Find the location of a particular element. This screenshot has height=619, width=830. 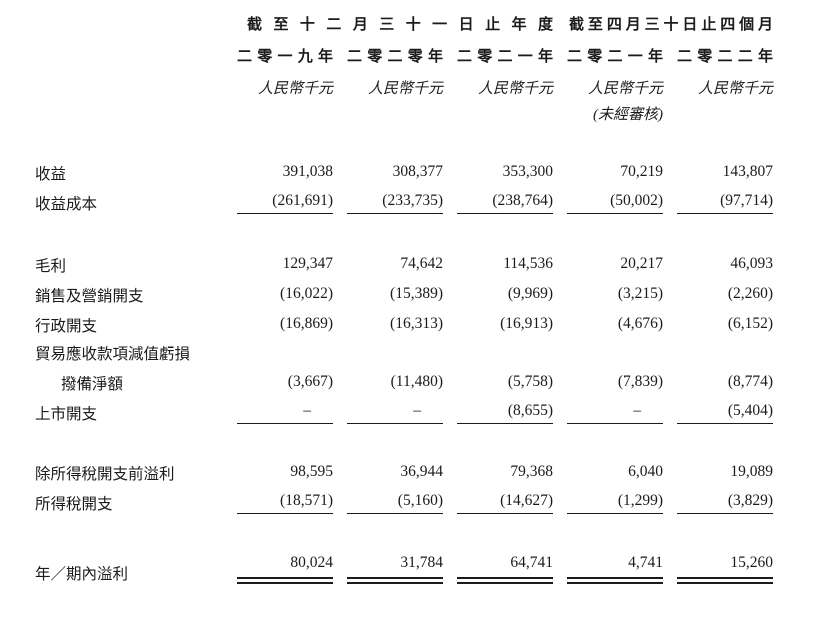

cell-value: (238,764) is located at coordinates (498, 199).